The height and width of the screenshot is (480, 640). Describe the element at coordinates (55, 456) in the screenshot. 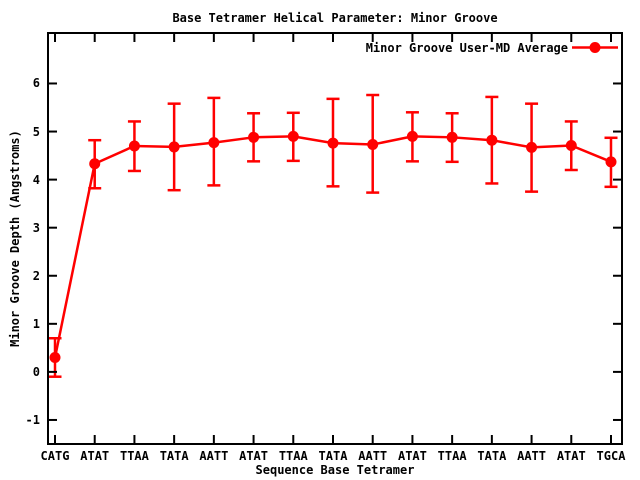

I see `x-tick-label: CATG` at that location.